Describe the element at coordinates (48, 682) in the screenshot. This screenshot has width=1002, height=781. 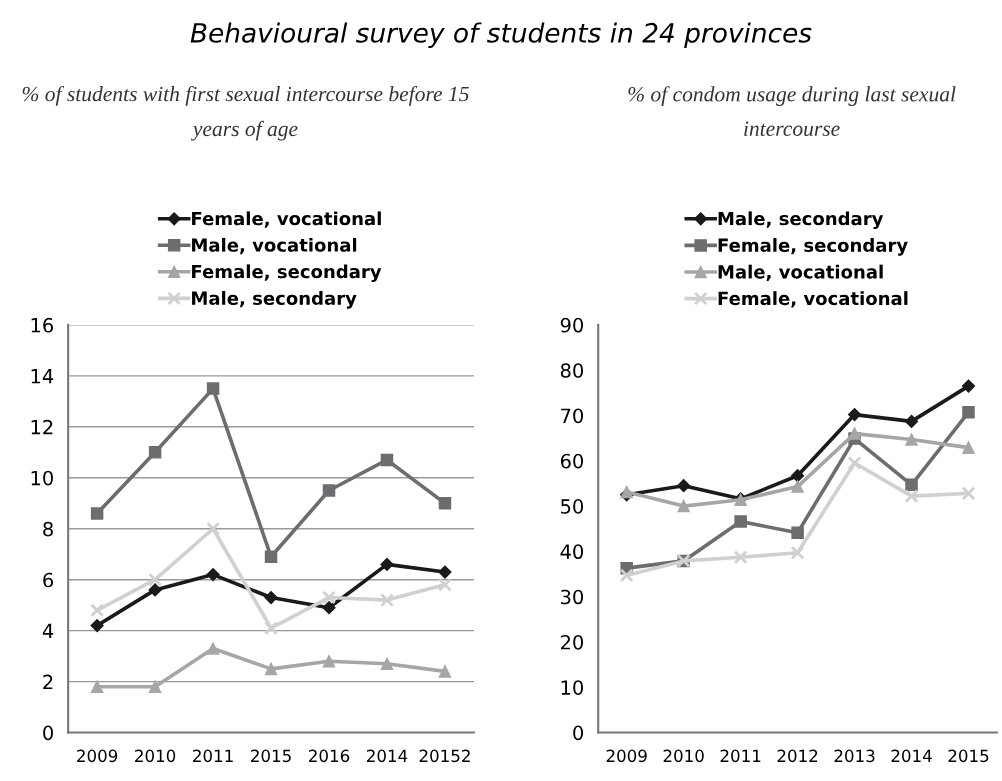
I see `y-tick-label: 2` at that location.